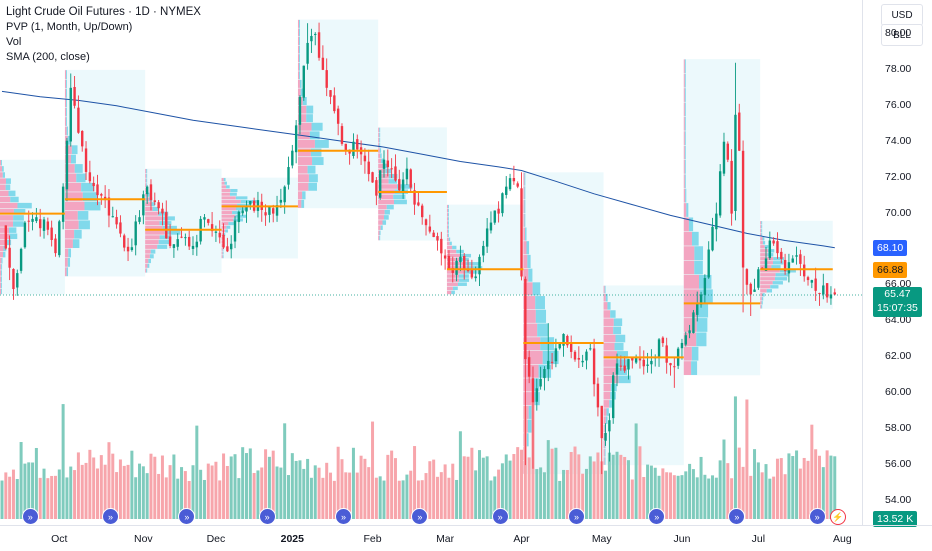  What do you see at coordinates (837, 517) in the screenshot?
I see `earnings-bolt-icon: ⚡` at bounding box center [837, 517].